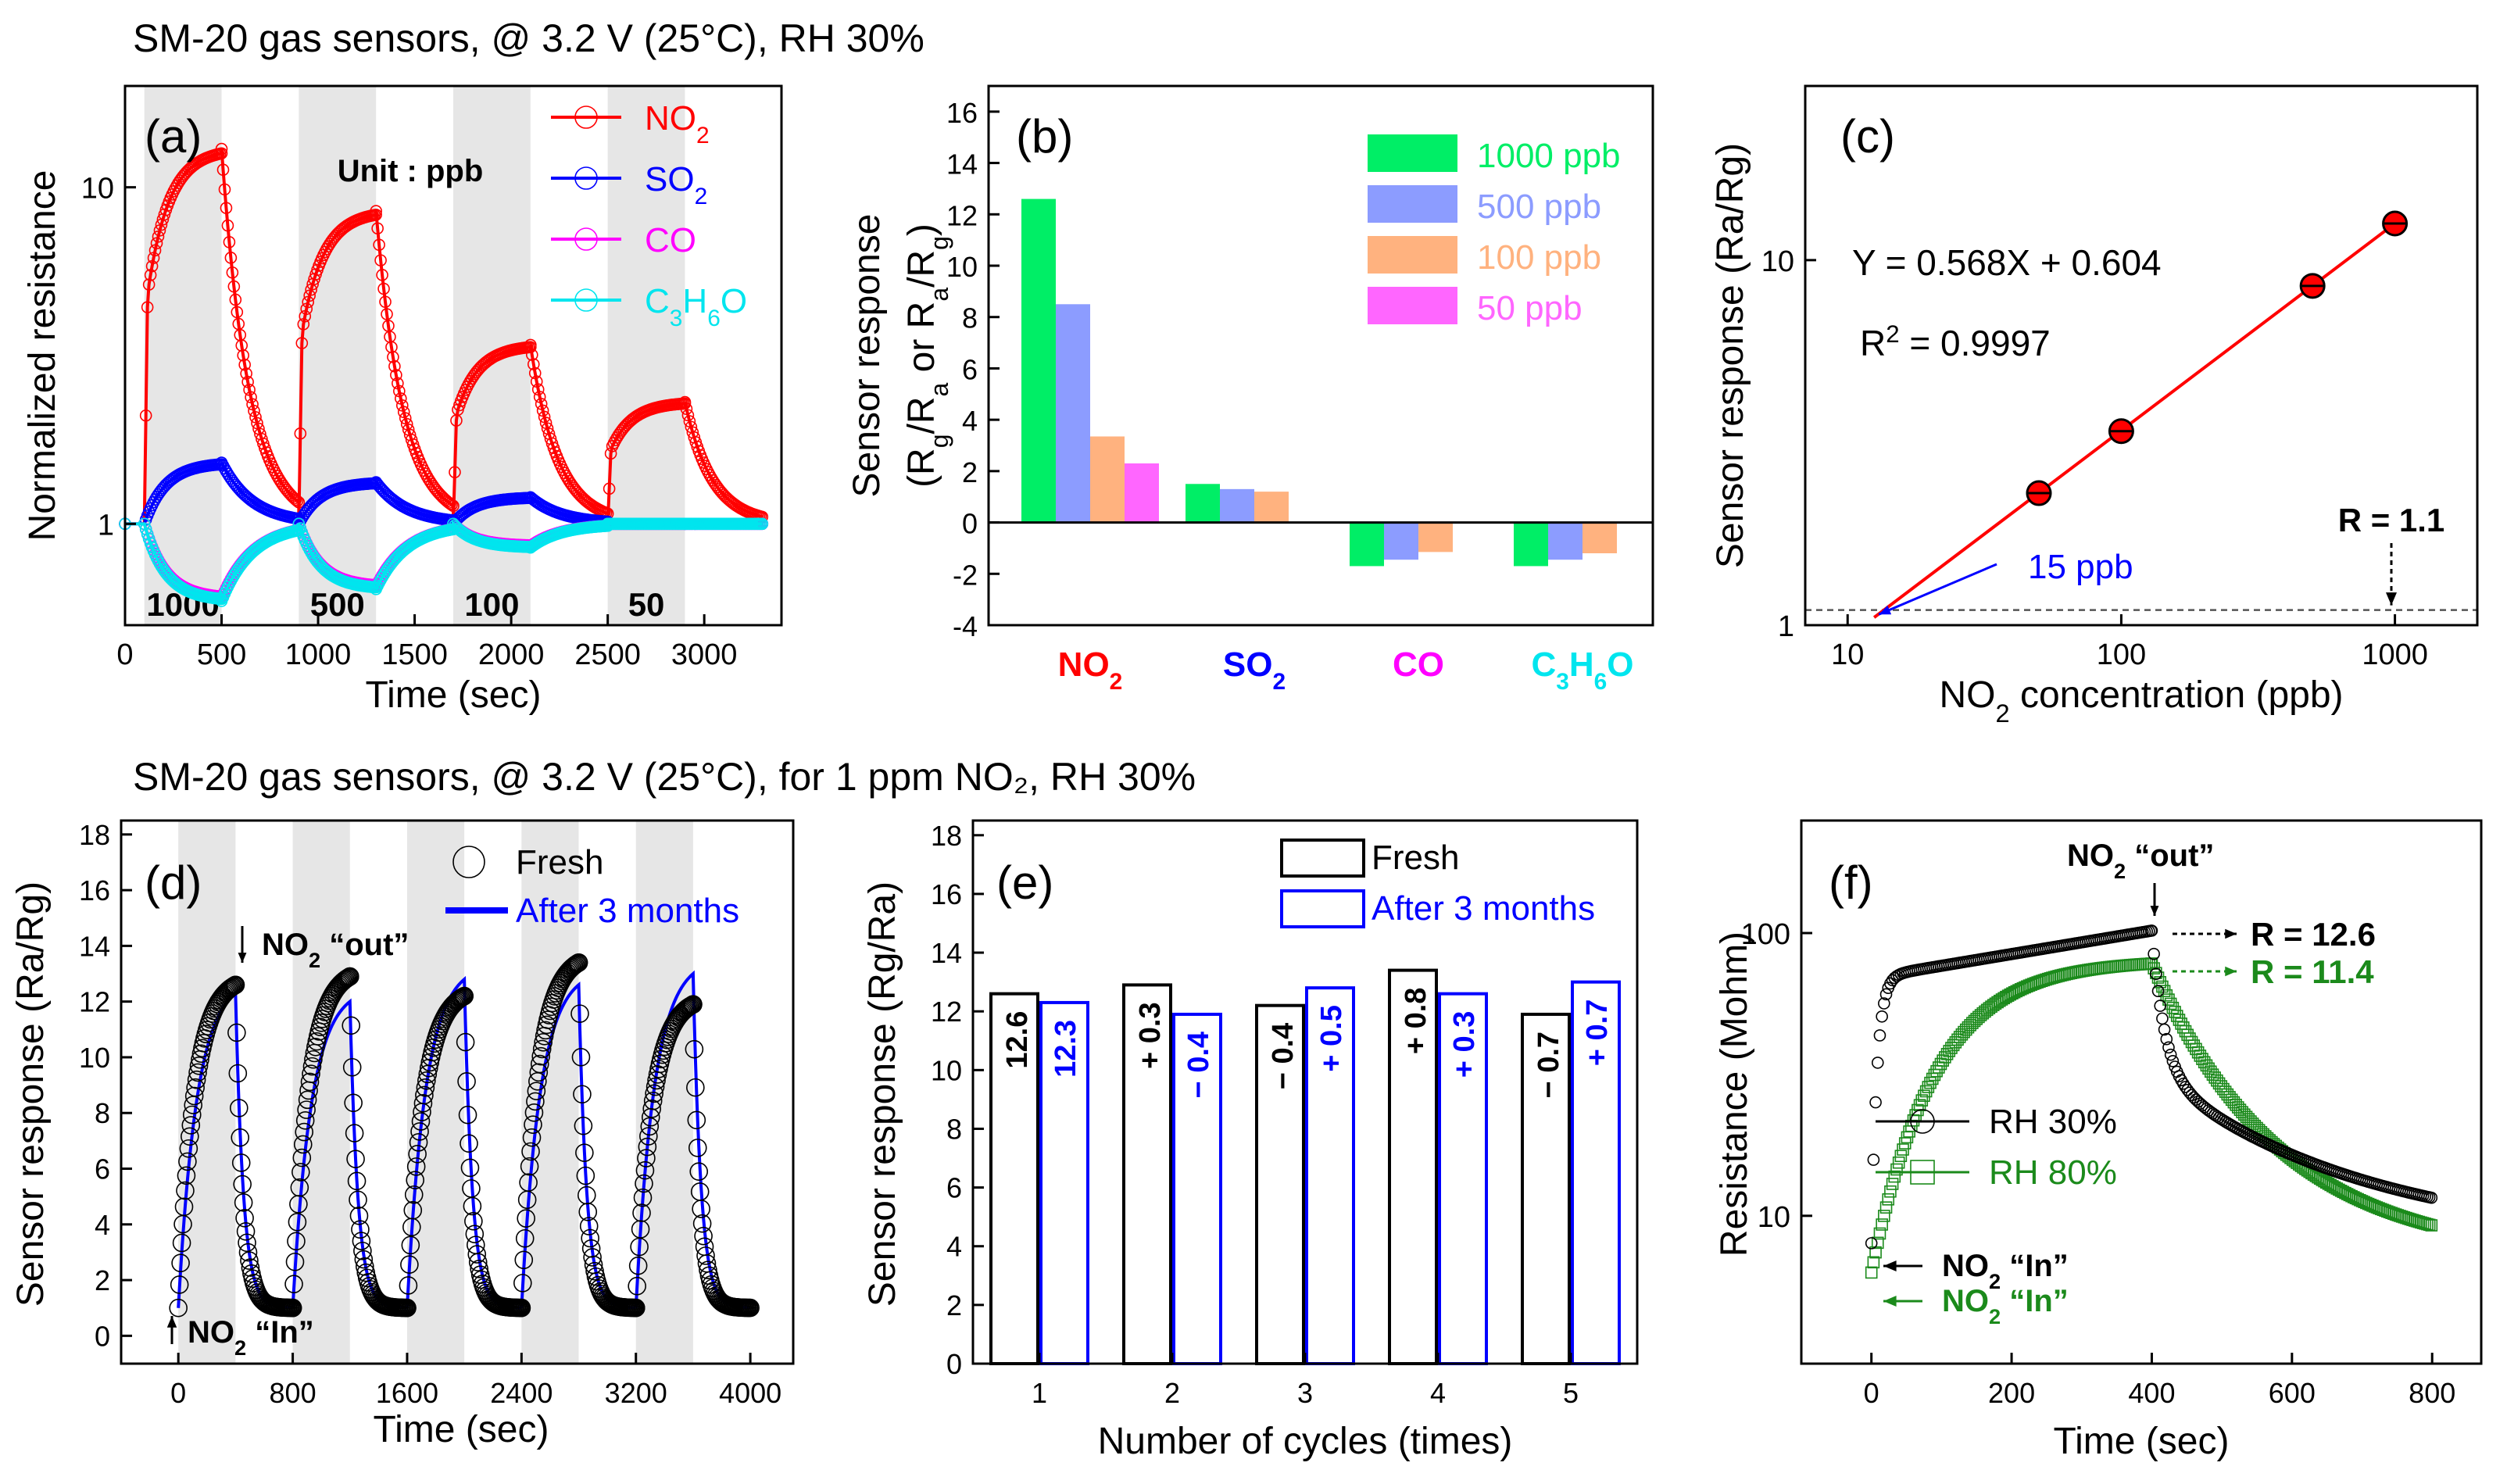 Image resolution: width=2507 pixels, height=1484 pixels. What do you see at coordinates (636, 1393) in the screenshot?
I see `x-tick-label: 3200` at bounding box center [636, 1393].